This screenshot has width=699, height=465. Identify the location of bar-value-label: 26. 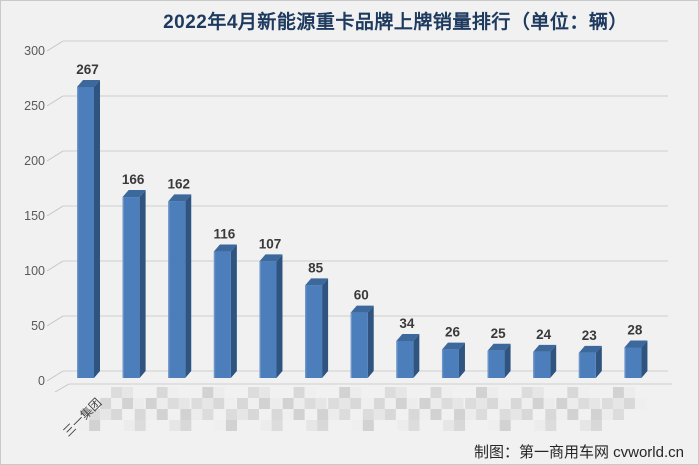
(453, 332).